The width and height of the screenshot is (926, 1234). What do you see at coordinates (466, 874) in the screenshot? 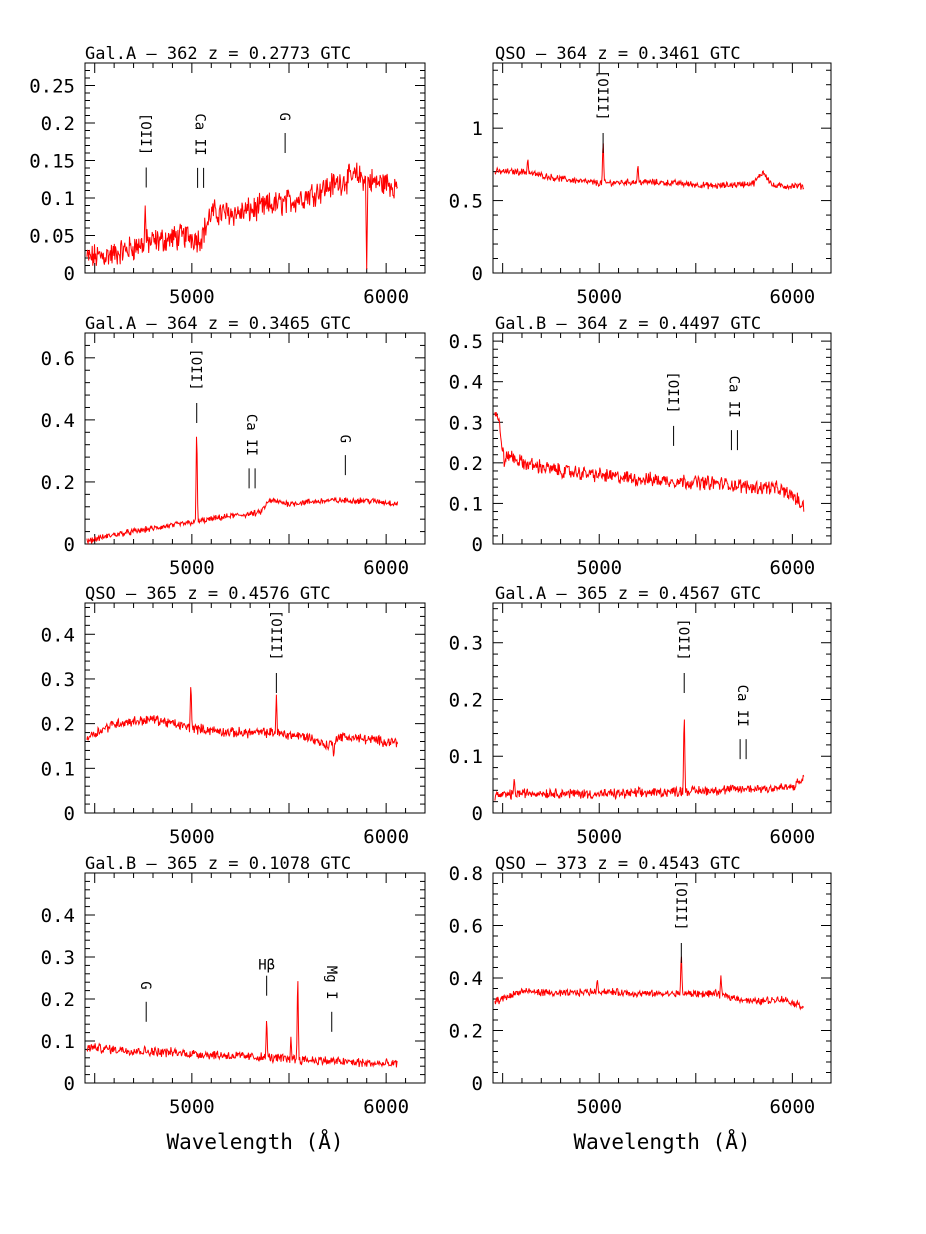
I see `y-tick-label: 0.8` at bounding box center [466, 874].